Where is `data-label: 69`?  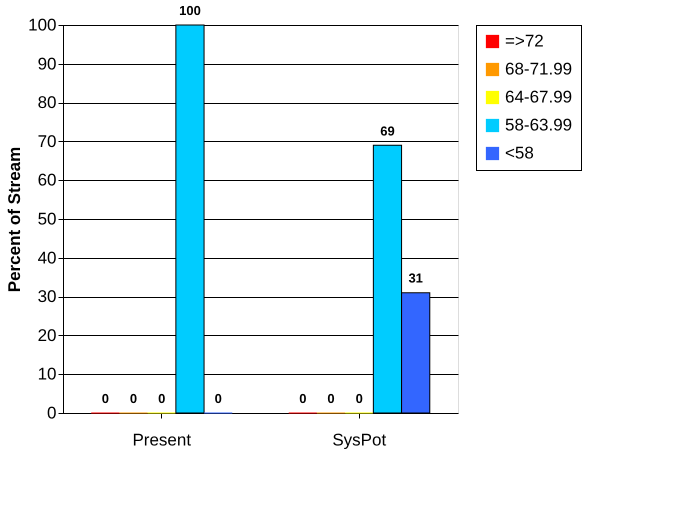
data-label: 69 is located at coordinates (387, 130).